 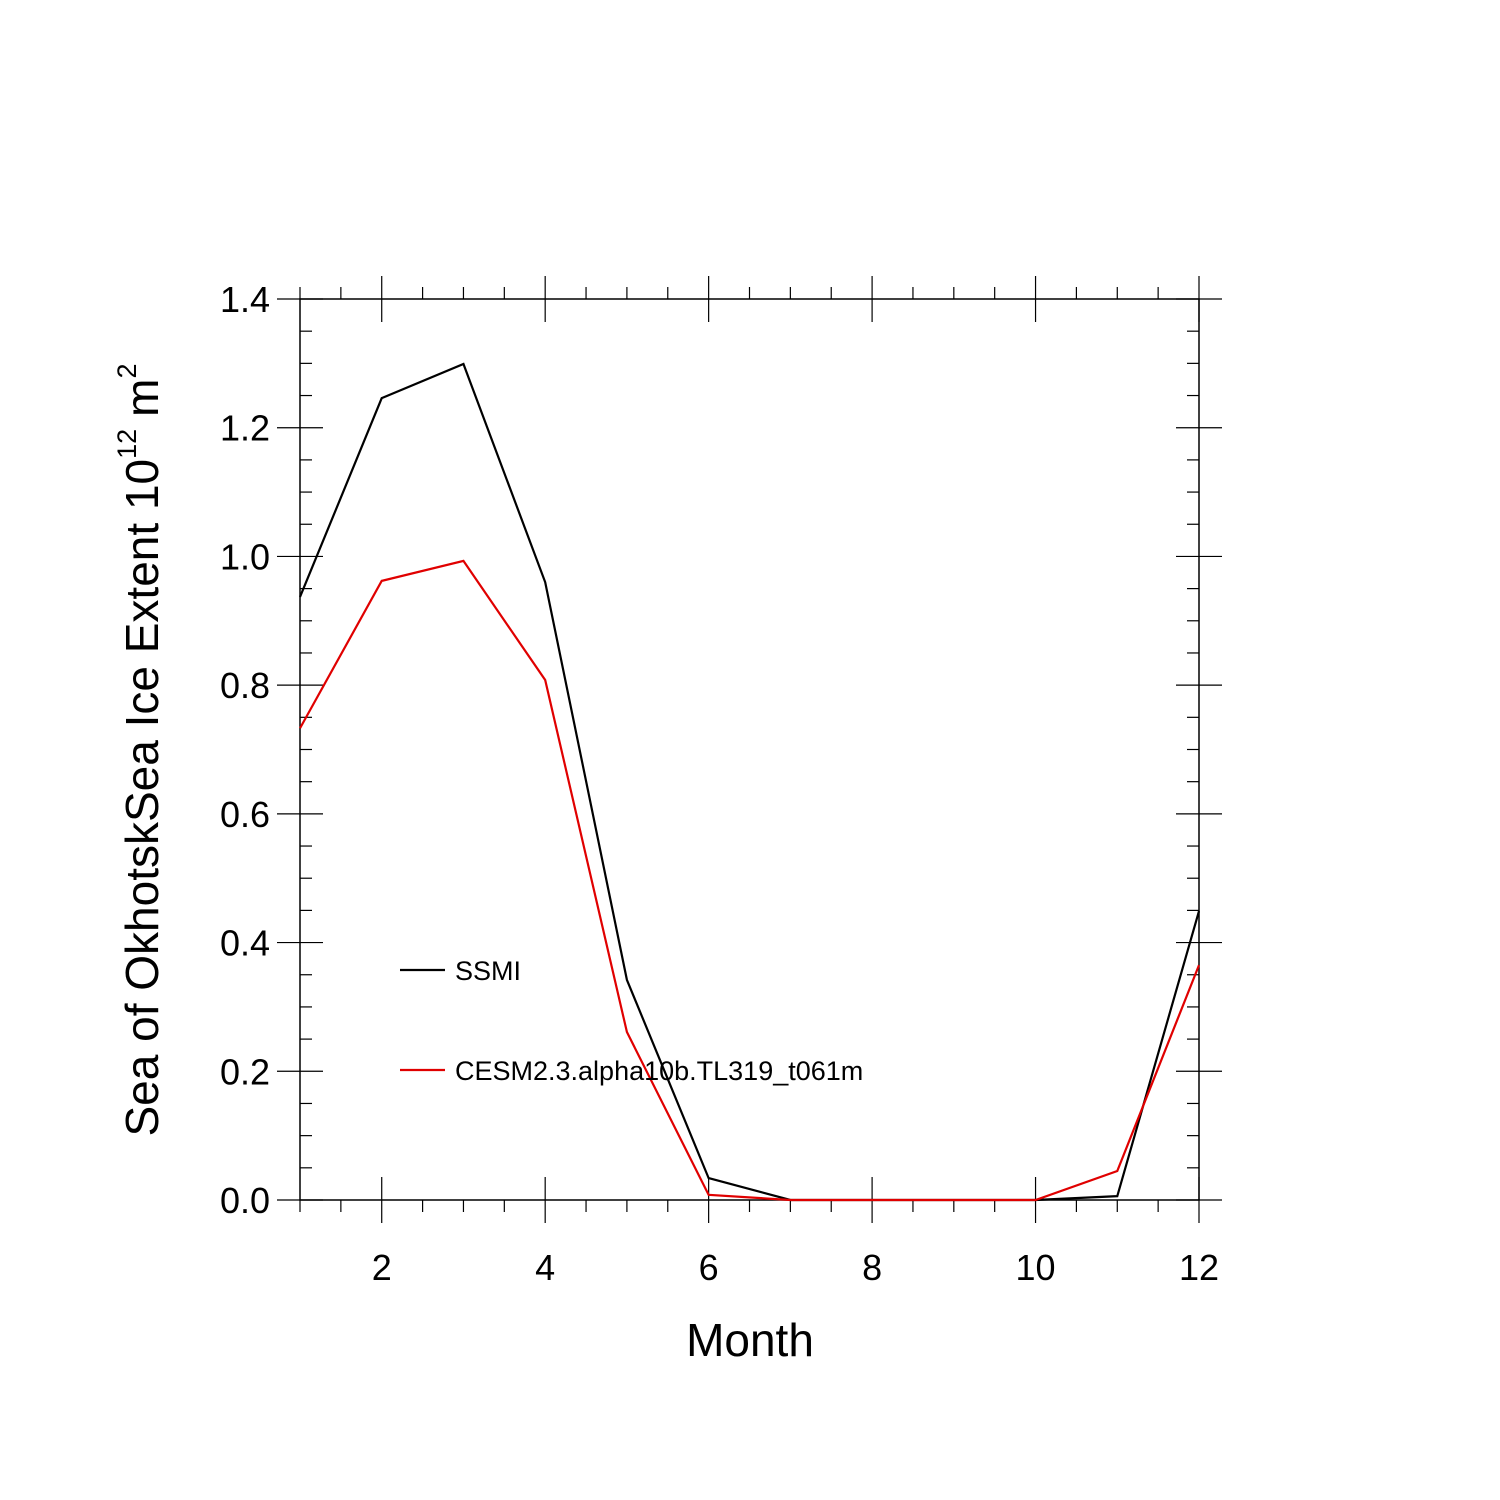 What do you see at coordinates (382, 1267) in the screenshot?
I see `x-tick-label: 2` at bounding box center [382, 1267].